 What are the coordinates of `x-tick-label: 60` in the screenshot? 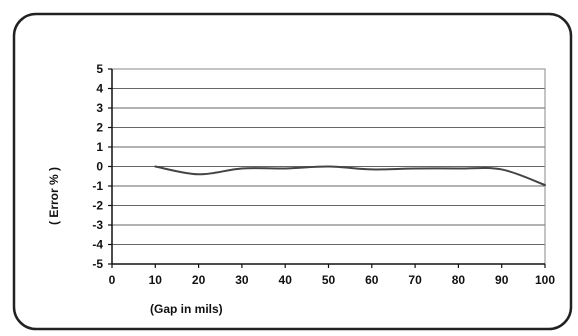 It's located at (372, 280).